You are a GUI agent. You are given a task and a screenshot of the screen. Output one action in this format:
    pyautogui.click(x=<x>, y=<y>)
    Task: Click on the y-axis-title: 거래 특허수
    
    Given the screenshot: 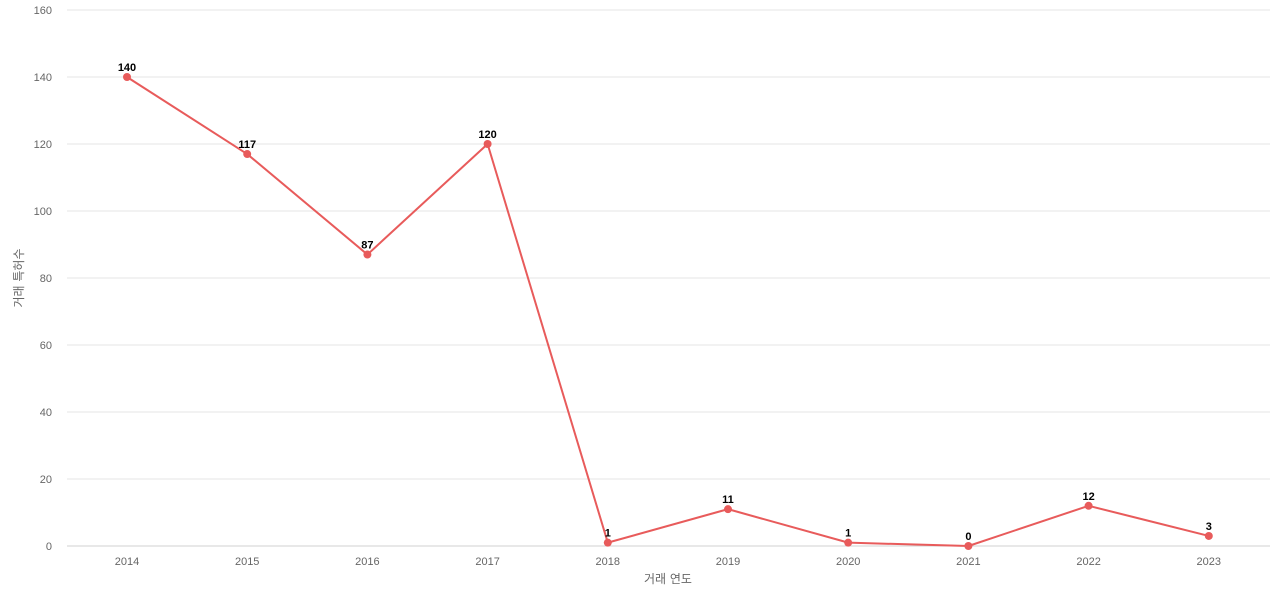 What is the action you would take?
    pyautogui.click(x=19, y=277)
    